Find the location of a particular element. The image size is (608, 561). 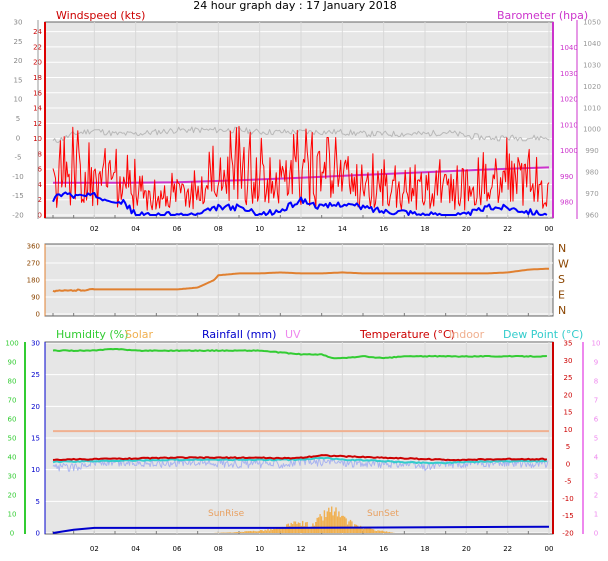

legend-uv: UV is located at coordinates (293, 334).